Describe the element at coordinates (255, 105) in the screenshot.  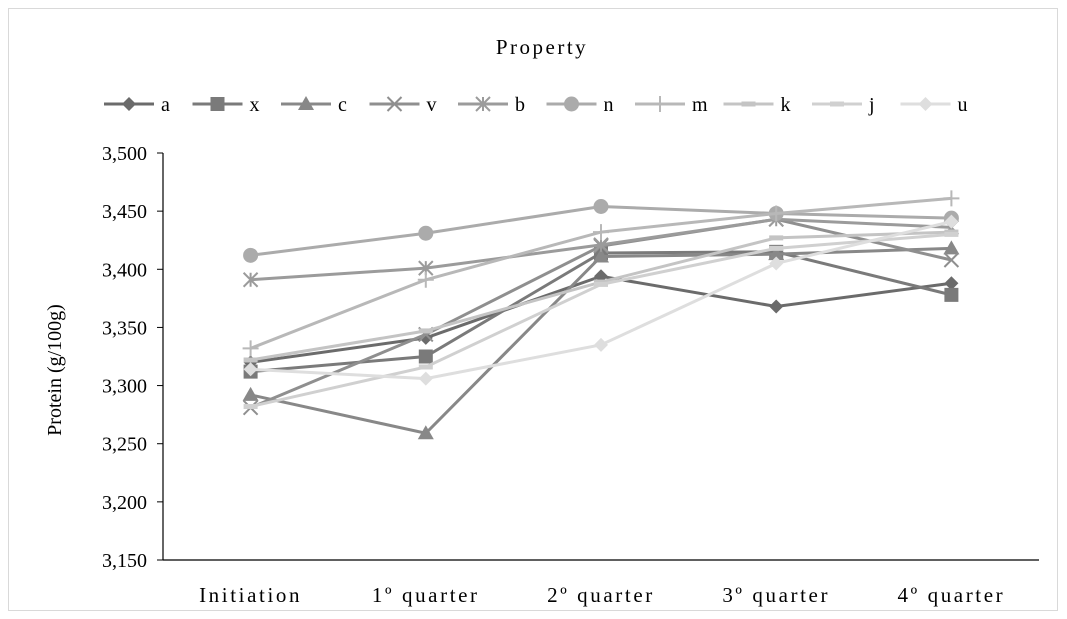
I see `legend-label: x` at that location.